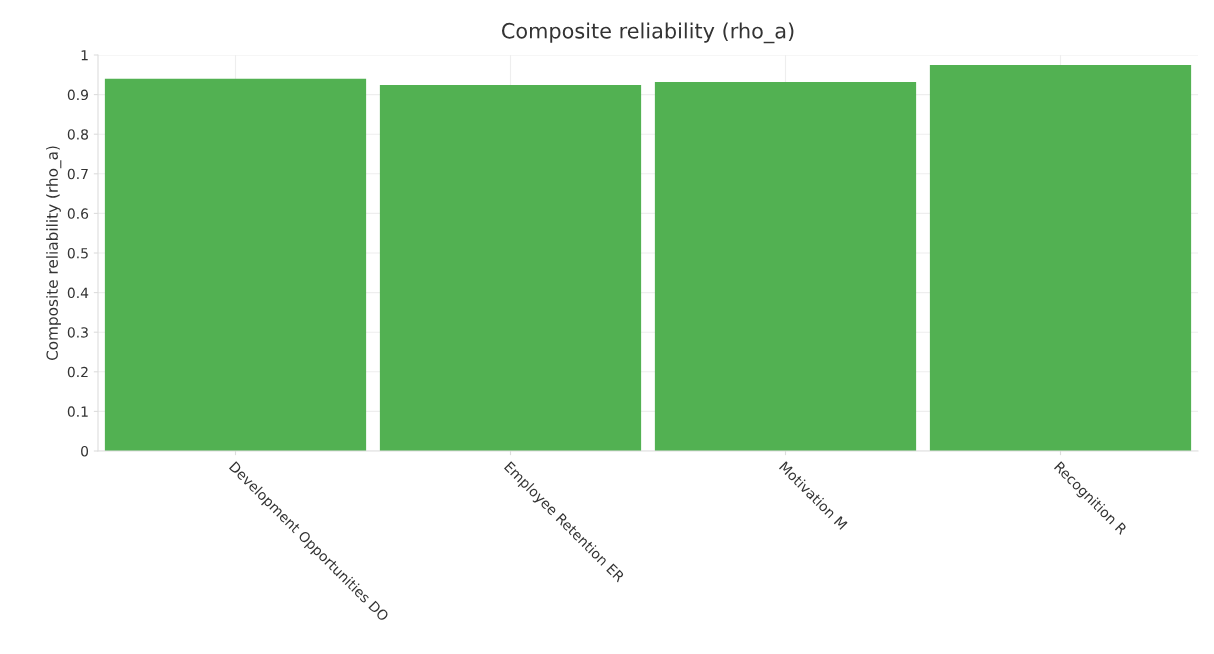 This screenshot has width=1214, height=654. Describe the element at coordinates (78, 213) in the screenshot. I see `y-tick-label: 0.6` at that location.